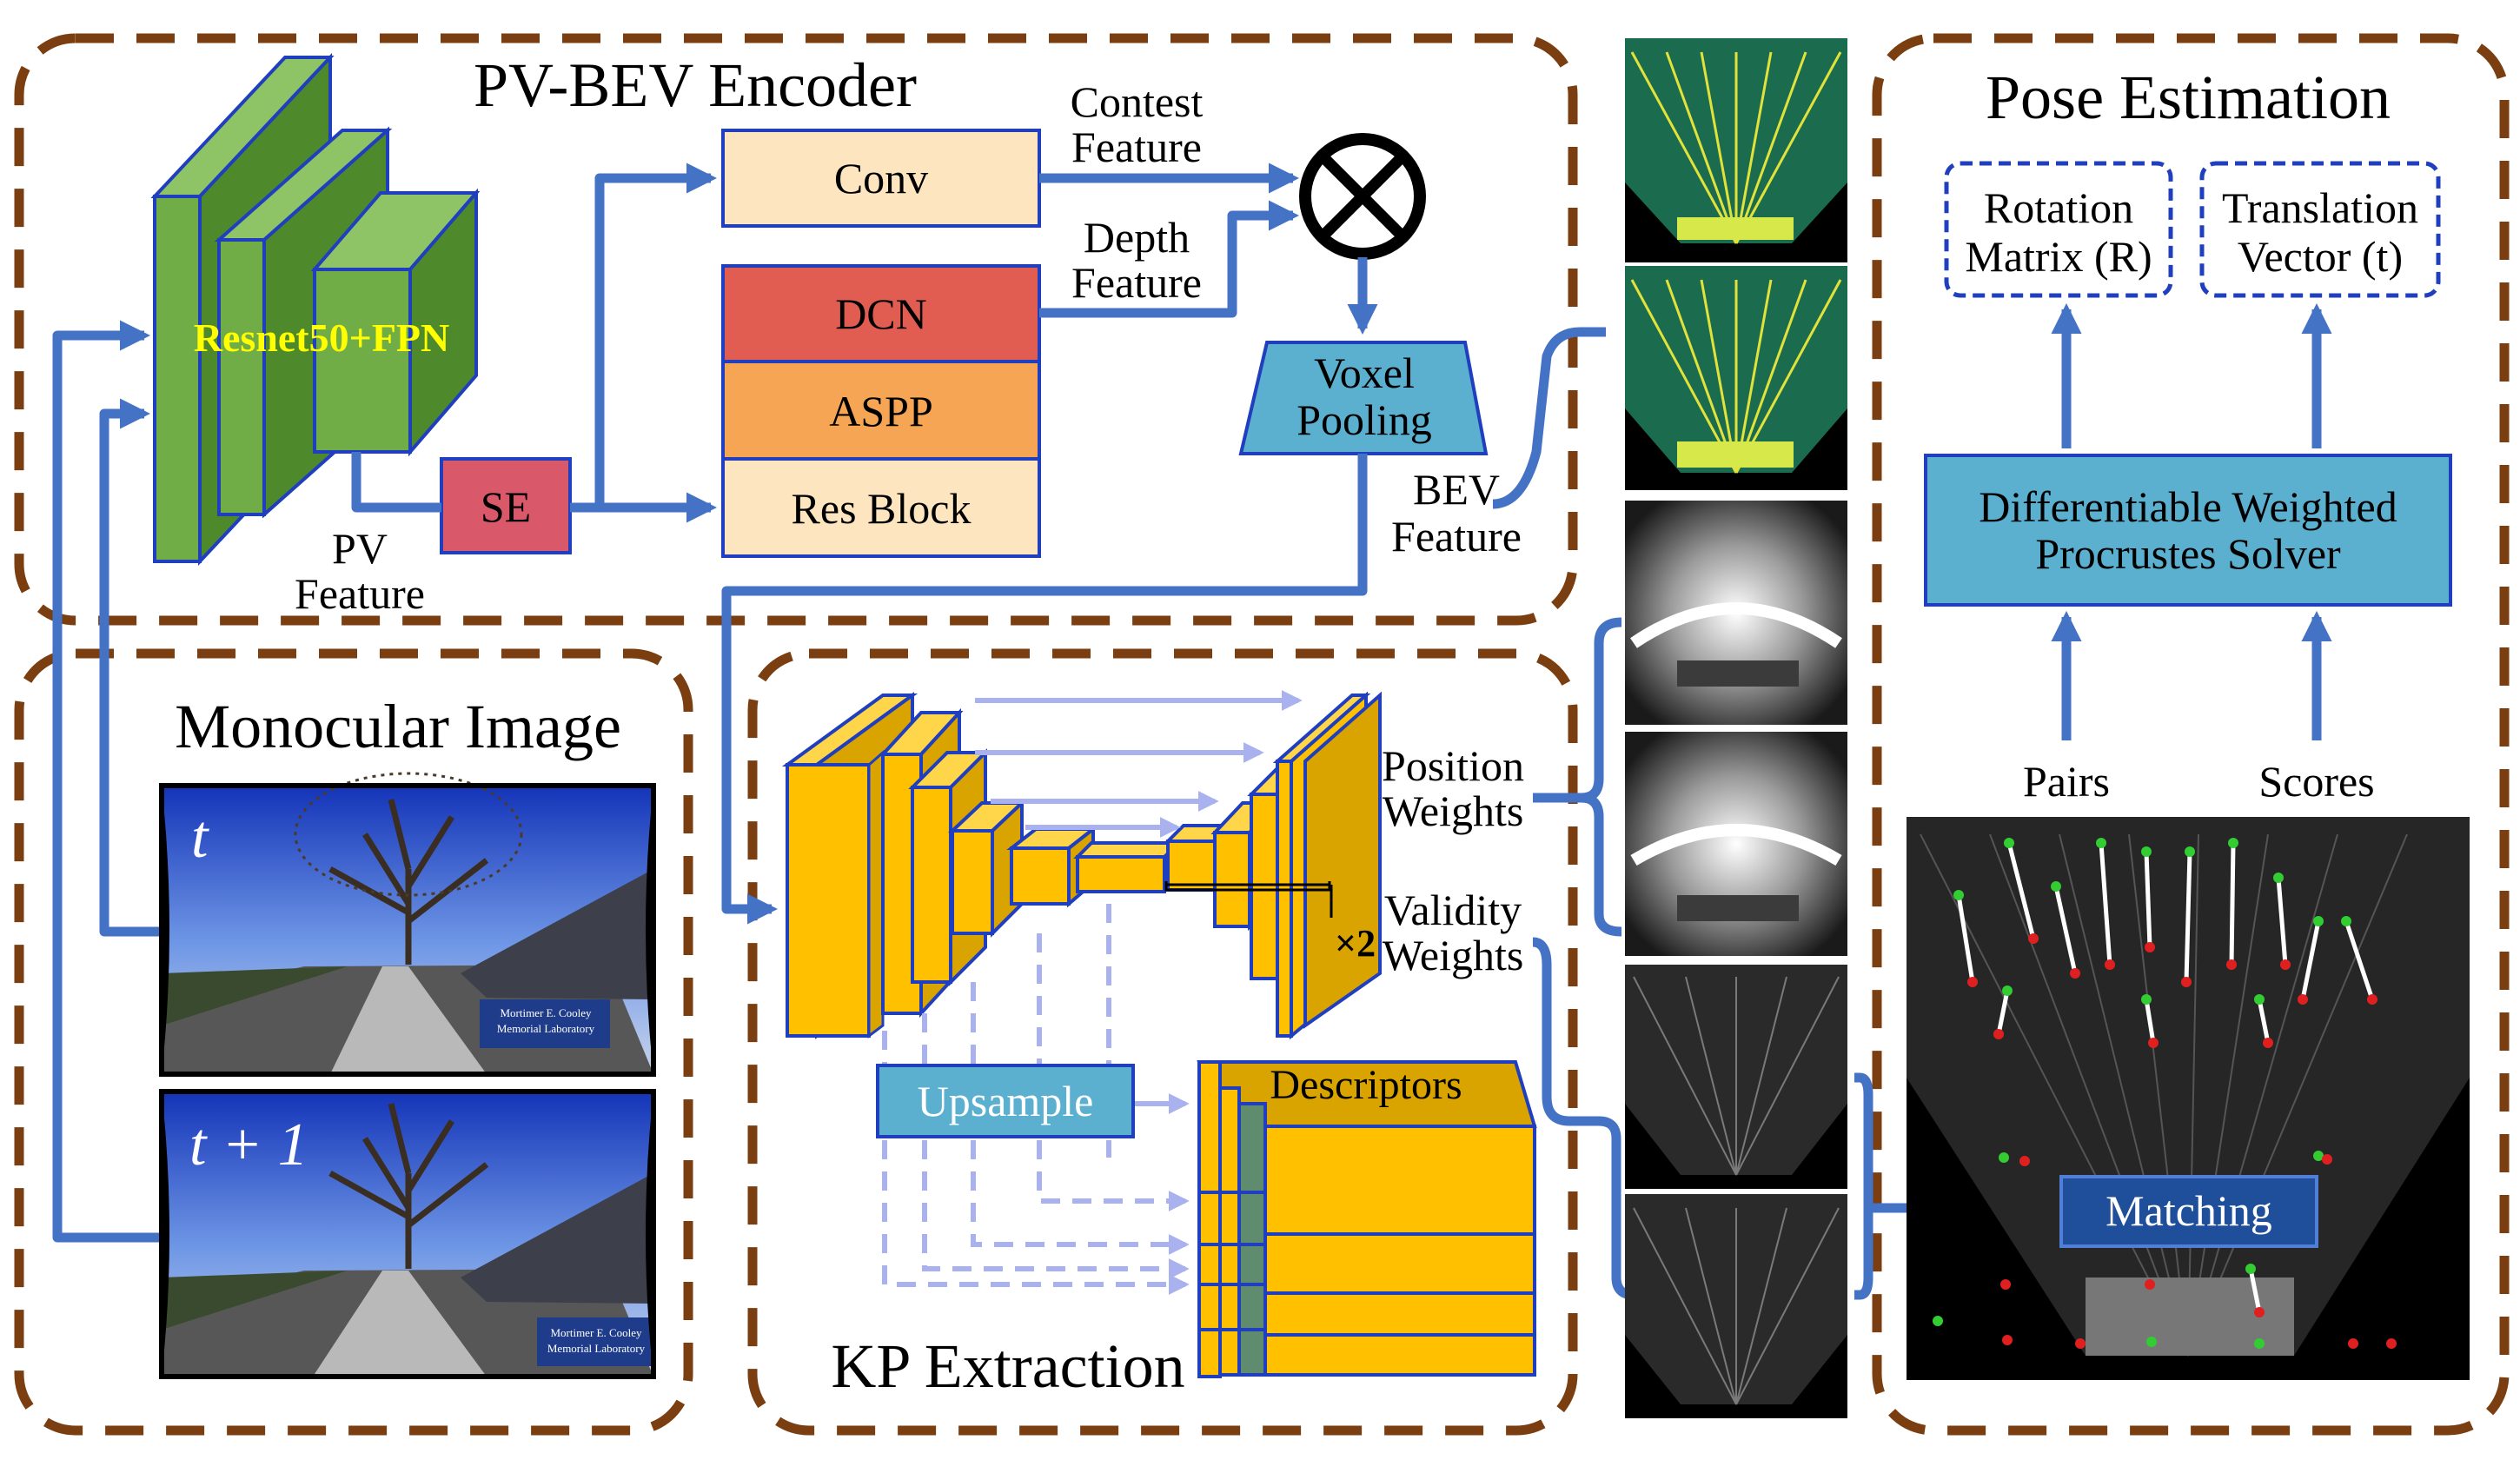  Describe the element at coordinates (596, 1332) in the screenshot. I see `sign-t1-line1: Mortimer E. Cooley` at that location.